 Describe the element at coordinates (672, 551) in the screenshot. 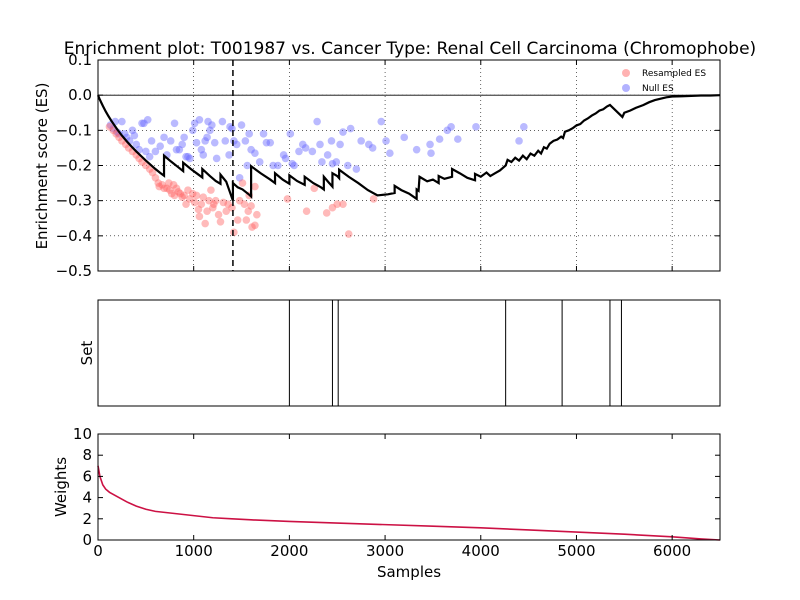

I see `weights-x-tick-label: 6000` at that location.